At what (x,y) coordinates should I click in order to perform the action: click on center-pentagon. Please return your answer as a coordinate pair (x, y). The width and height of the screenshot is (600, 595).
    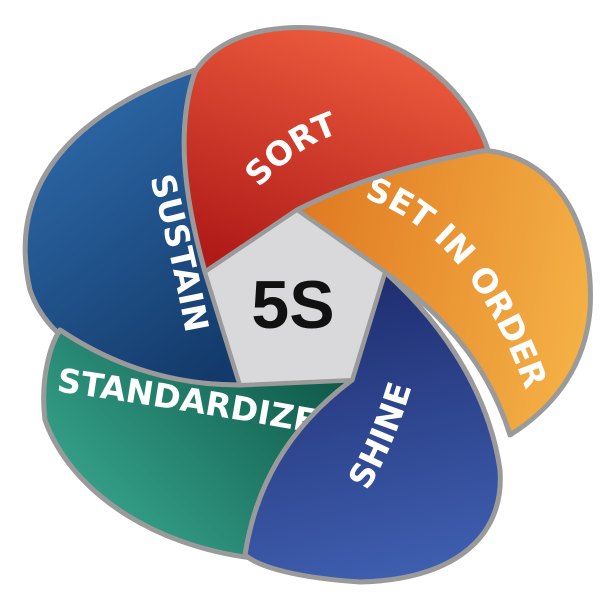
    Looking at the image, I should click on (295, 297).